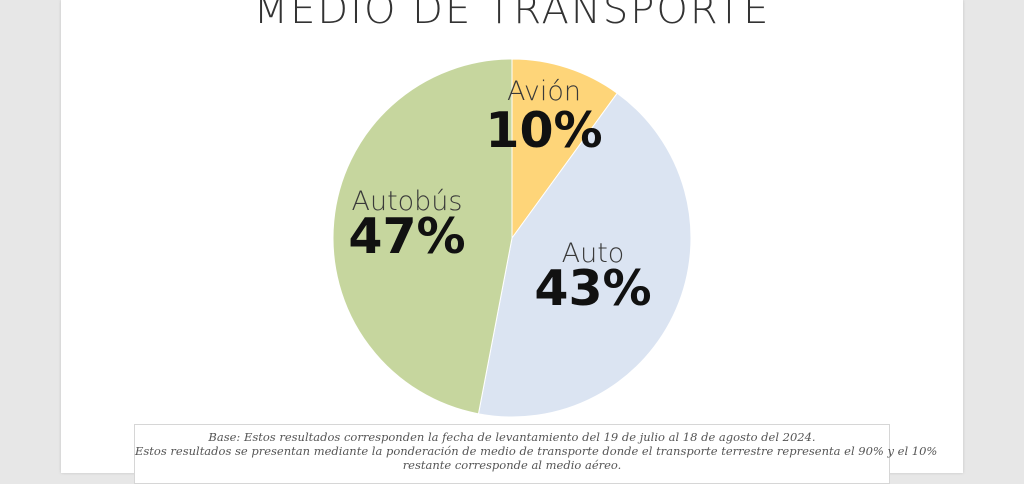 This screenshot has height=484, width=1024. I want to click on slice-label-auto: Auto, so click(593, 253).